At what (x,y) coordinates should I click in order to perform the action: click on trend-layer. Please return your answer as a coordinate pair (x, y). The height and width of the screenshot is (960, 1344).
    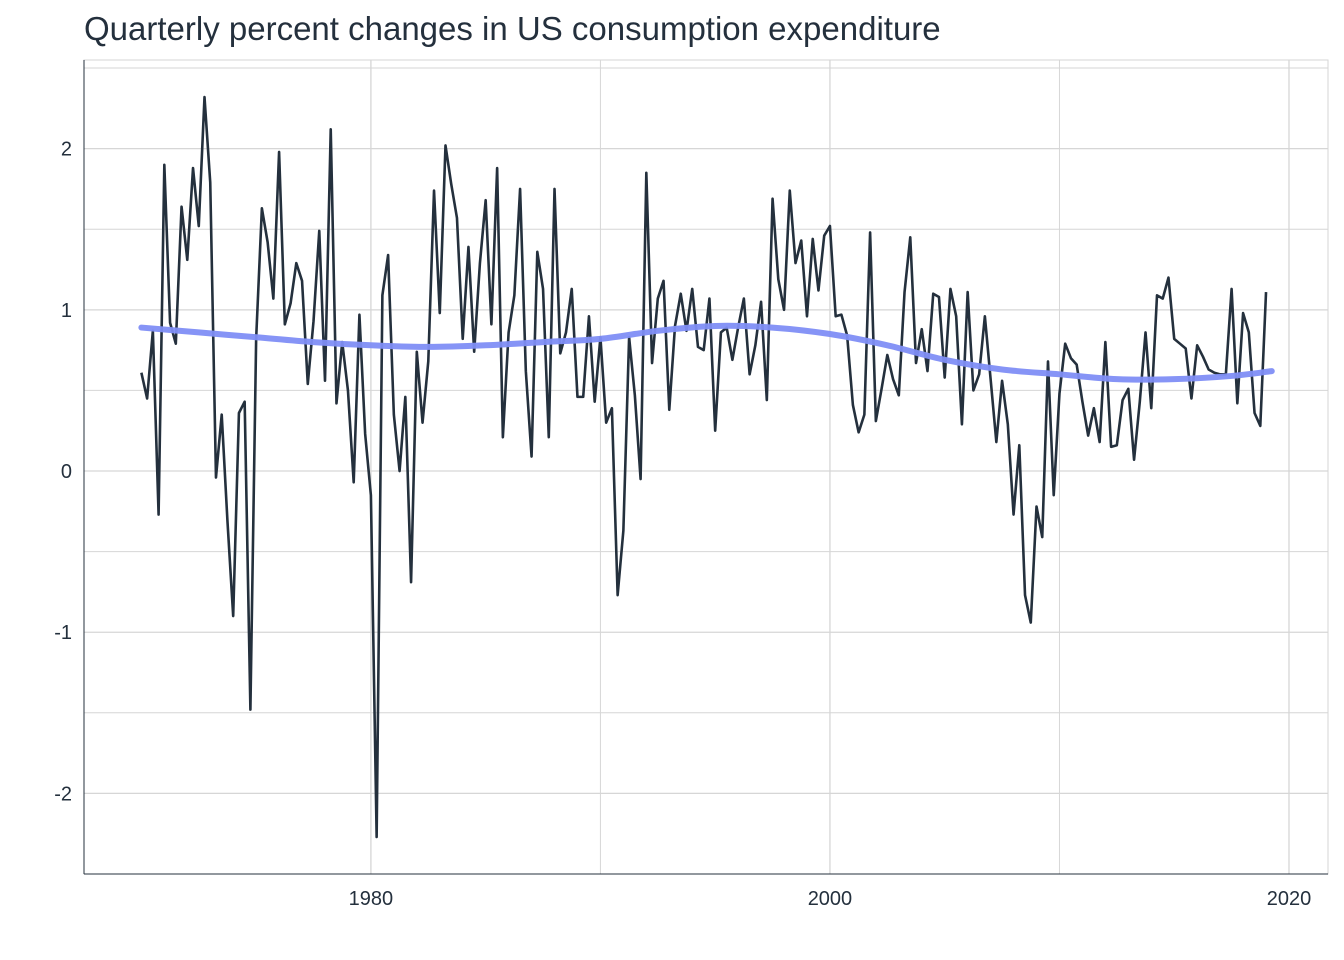
    Looking at the image, I should click on (706, 352).